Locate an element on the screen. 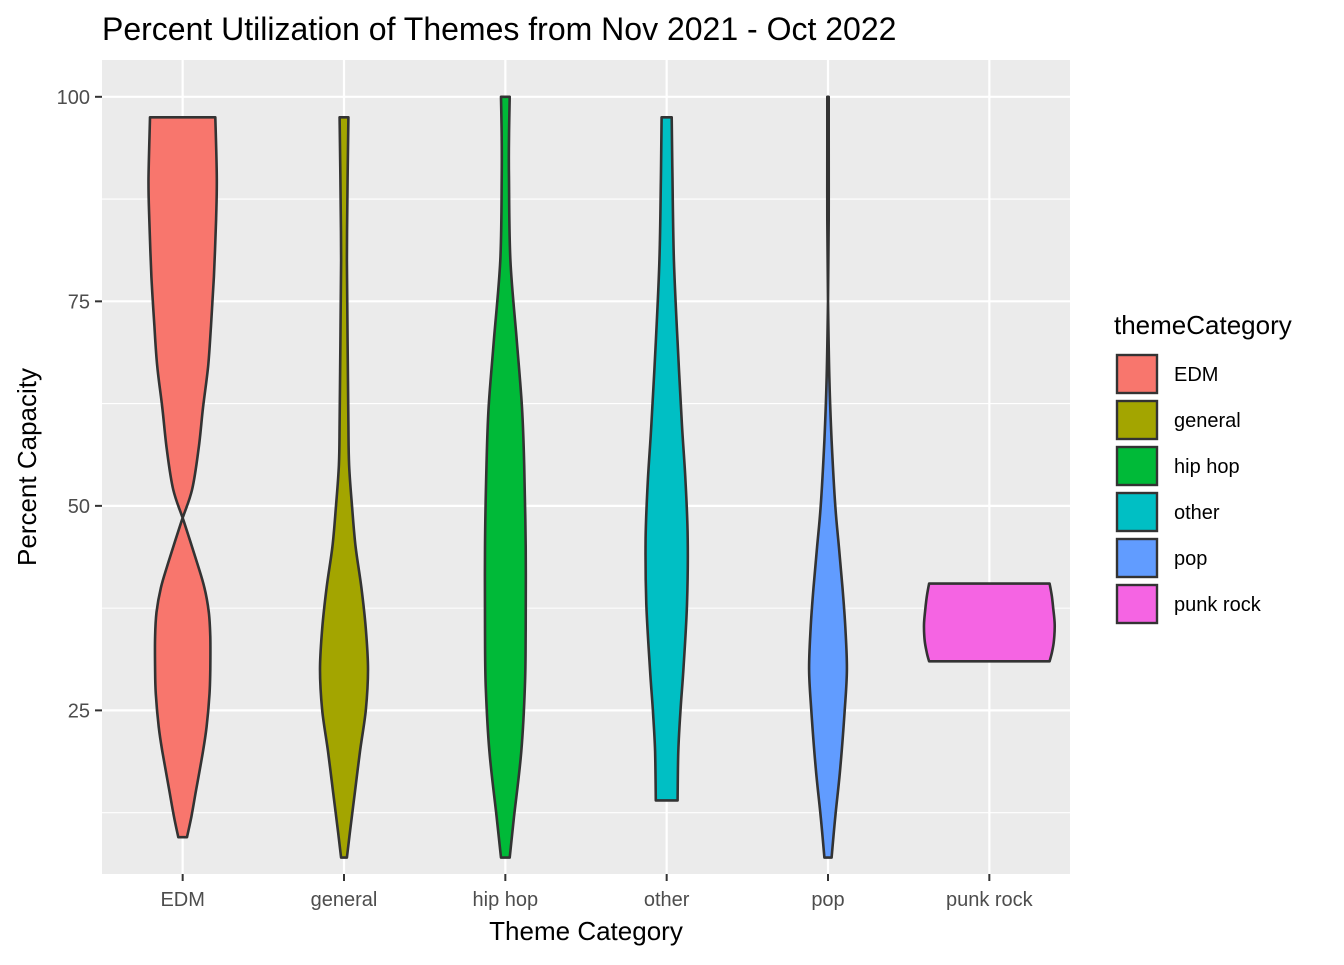  legend-label-hip-hop: hip hop is located at coordinates (1207, 467).